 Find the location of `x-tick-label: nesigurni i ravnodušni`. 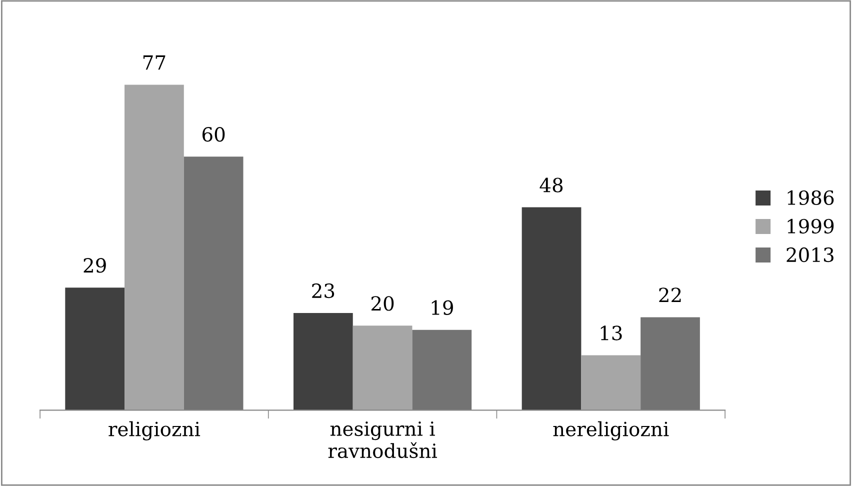

x-tick-label: nesigurni i ravnodušni is located at coordinates (382, 439).